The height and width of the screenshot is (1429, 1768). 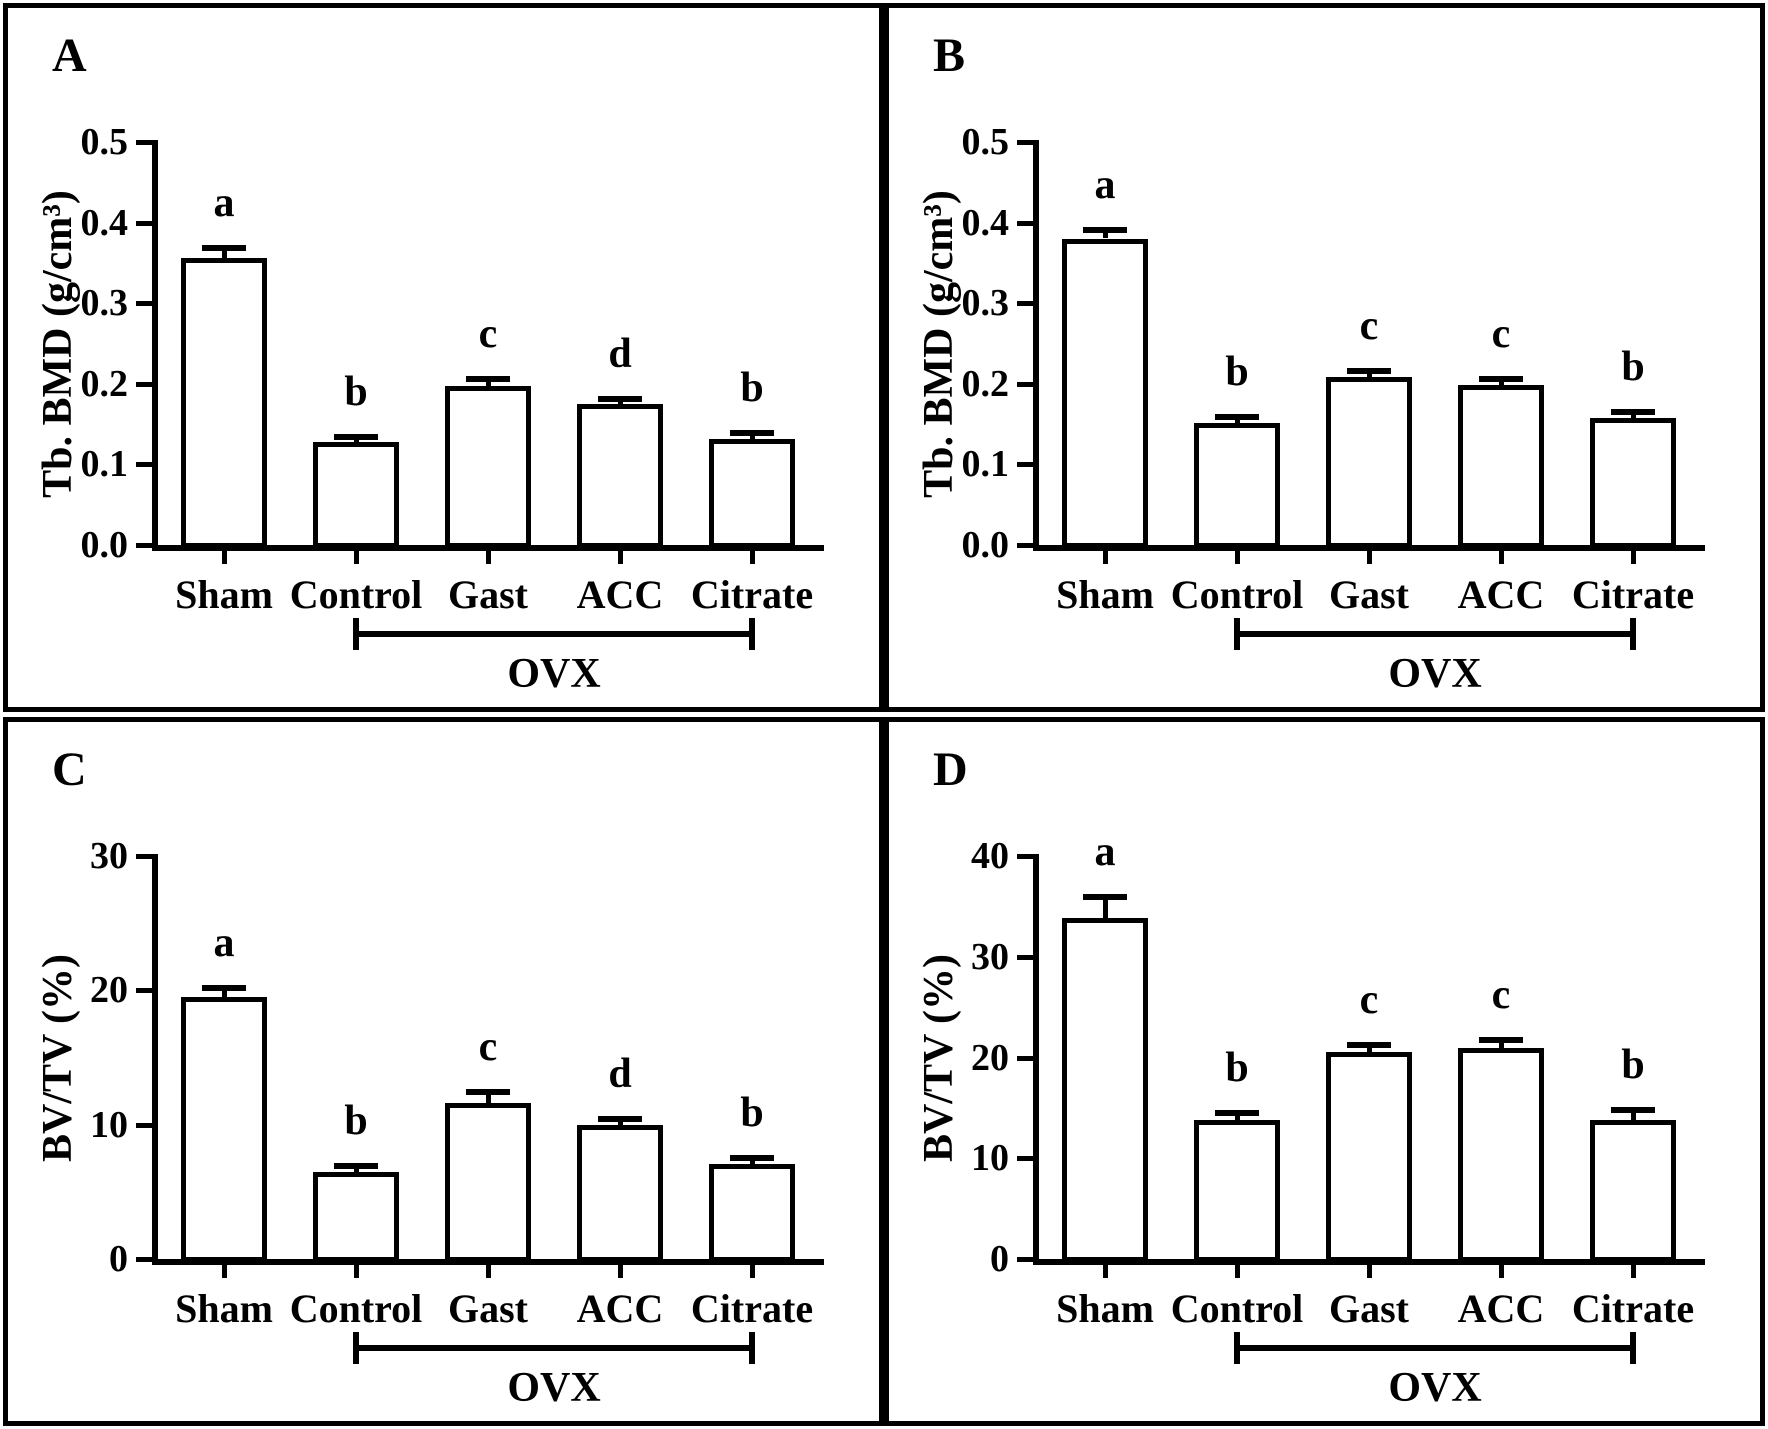 What do you see at coordinates (356, 1308) in the screenshot?
I see `x-category-label: Control` at bounding box center [356, 1308].